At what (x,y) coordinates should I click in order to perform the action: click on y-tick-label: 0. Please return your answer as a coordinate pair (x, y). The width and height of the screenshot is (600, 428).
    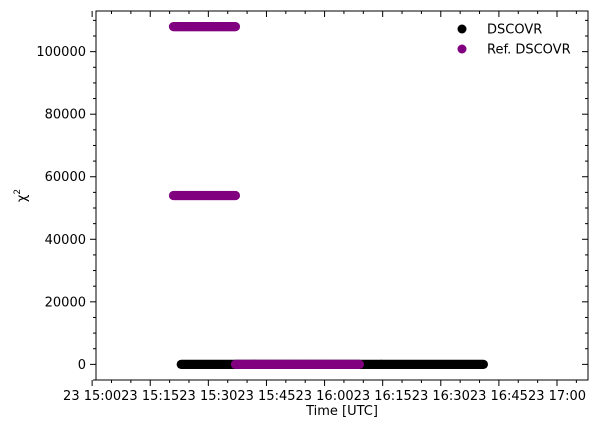
    Looking at the image, I should click on (82, 365).